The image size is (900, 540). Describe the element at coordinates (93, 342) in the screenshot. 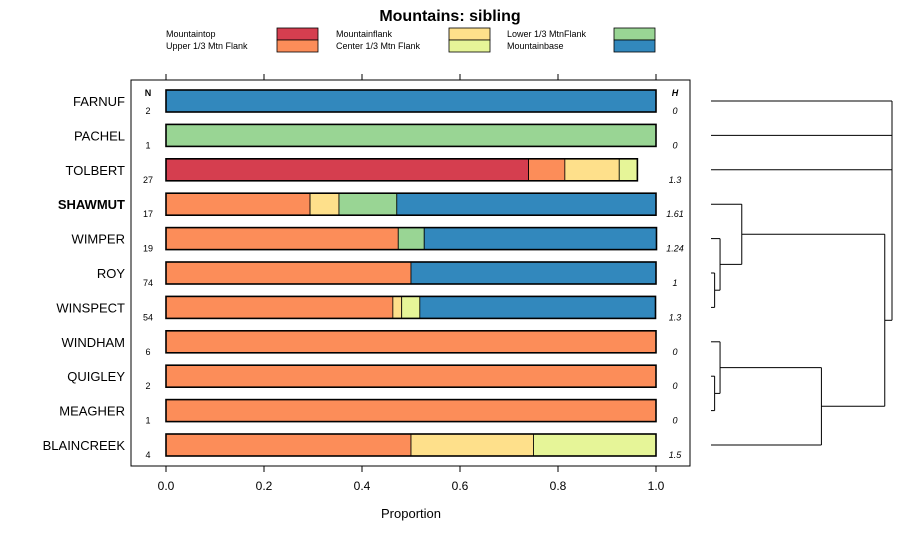

I see `category-label-windham: WINDHAM` at that location.